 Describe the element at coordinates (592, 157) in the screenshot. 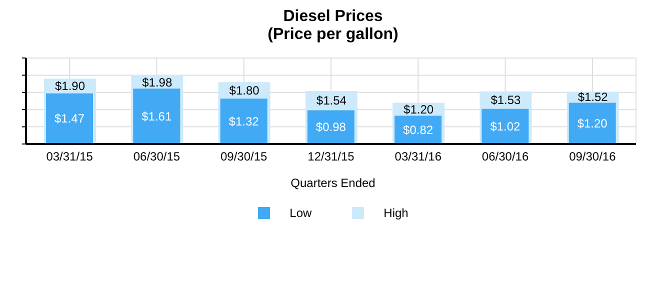

I see `x-tick-label: 09/30/16` at that location.